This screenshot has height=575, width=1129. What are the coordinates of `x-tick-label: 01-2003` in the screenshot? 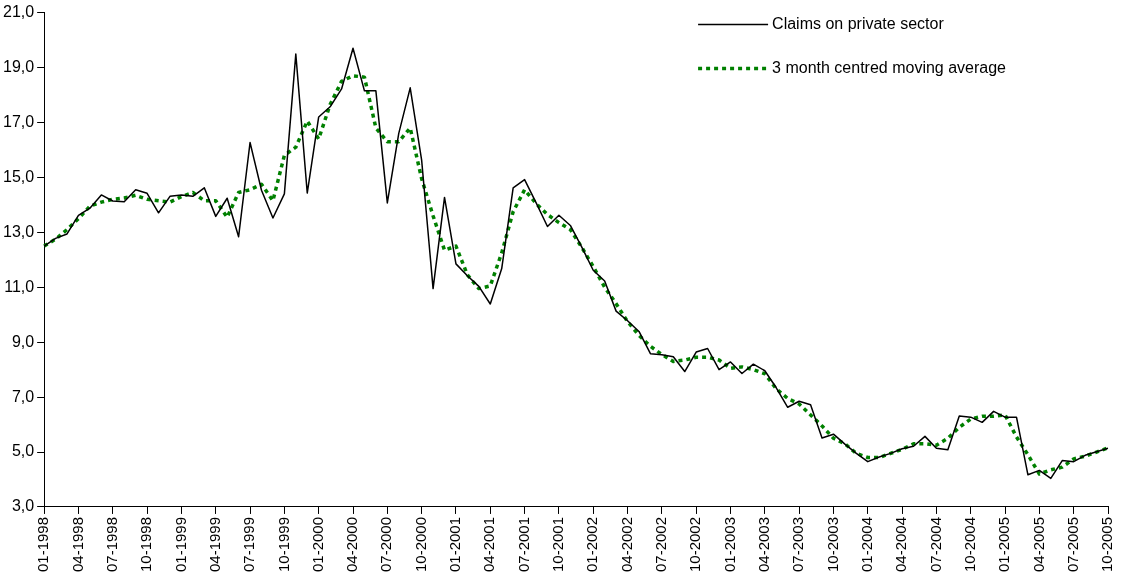 It's located at (729, 544).